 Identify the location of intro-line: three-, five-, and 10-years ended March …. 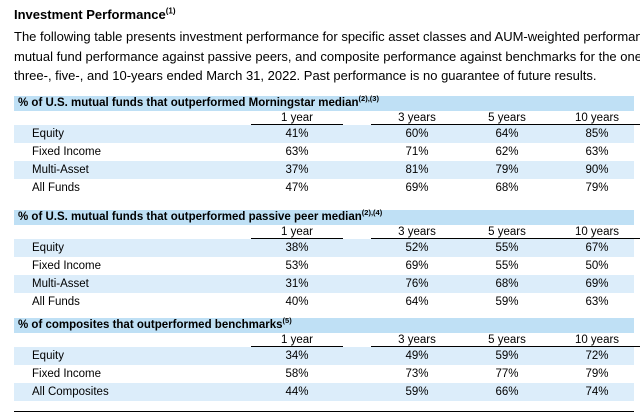
(305, 75).